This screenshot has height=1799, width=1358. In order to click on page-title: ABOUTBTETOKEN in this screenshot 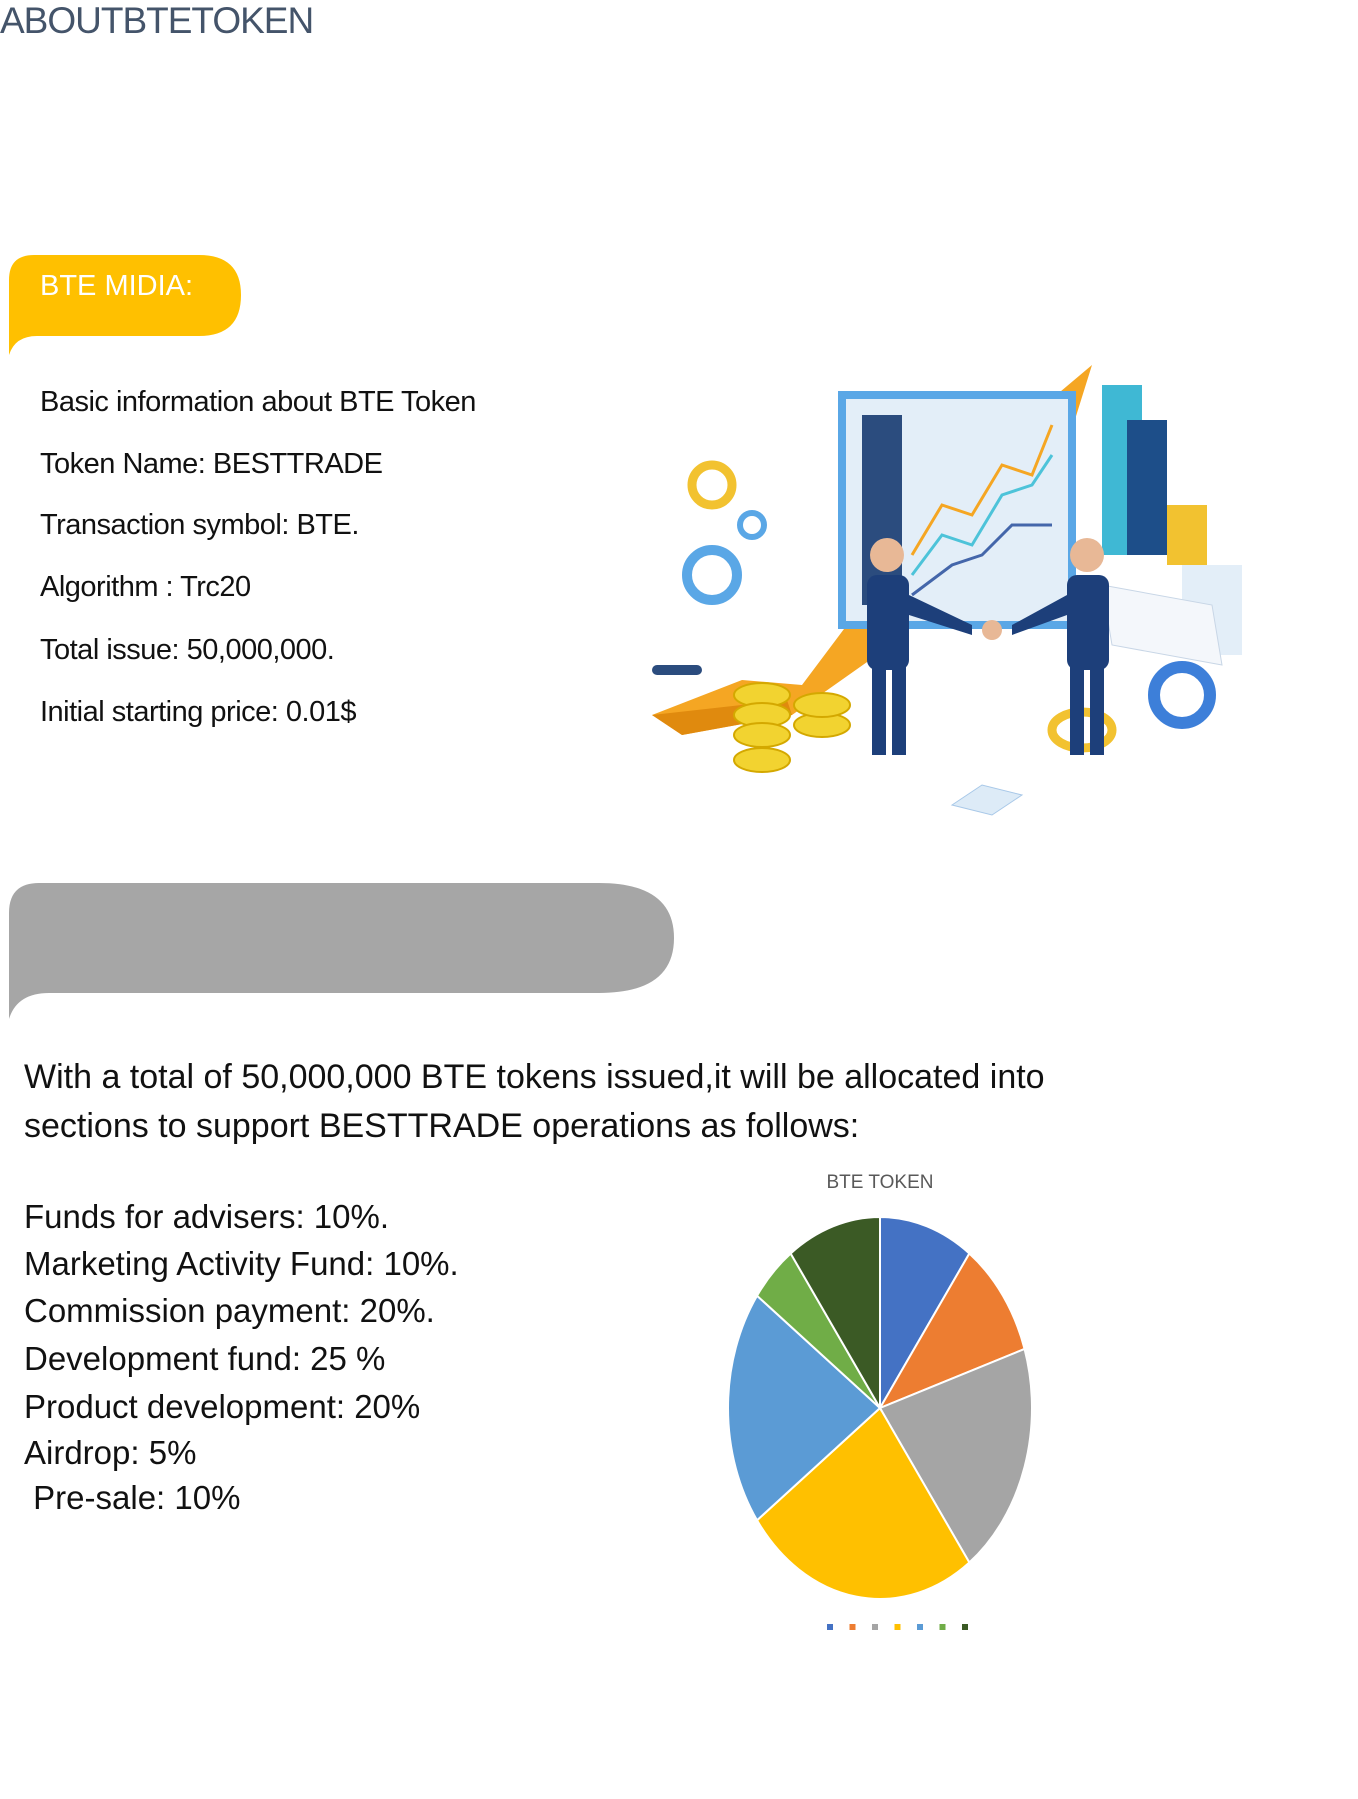, I will do `click(157, 20)`.